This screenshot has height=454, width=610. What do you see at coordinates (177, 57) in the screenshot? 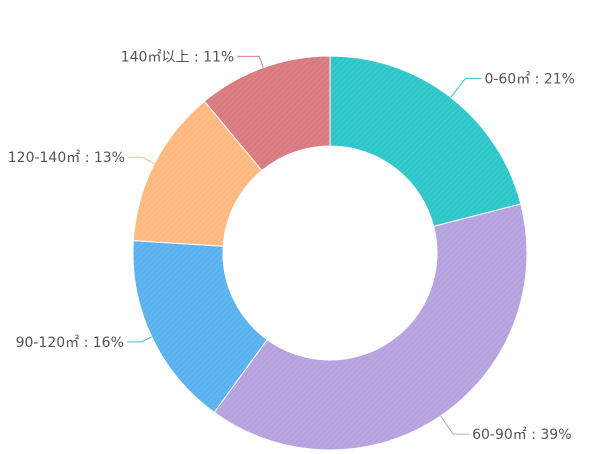
I see `slice-label-5: 140㎡以上 : 11%` at bounding box center [177, 57].